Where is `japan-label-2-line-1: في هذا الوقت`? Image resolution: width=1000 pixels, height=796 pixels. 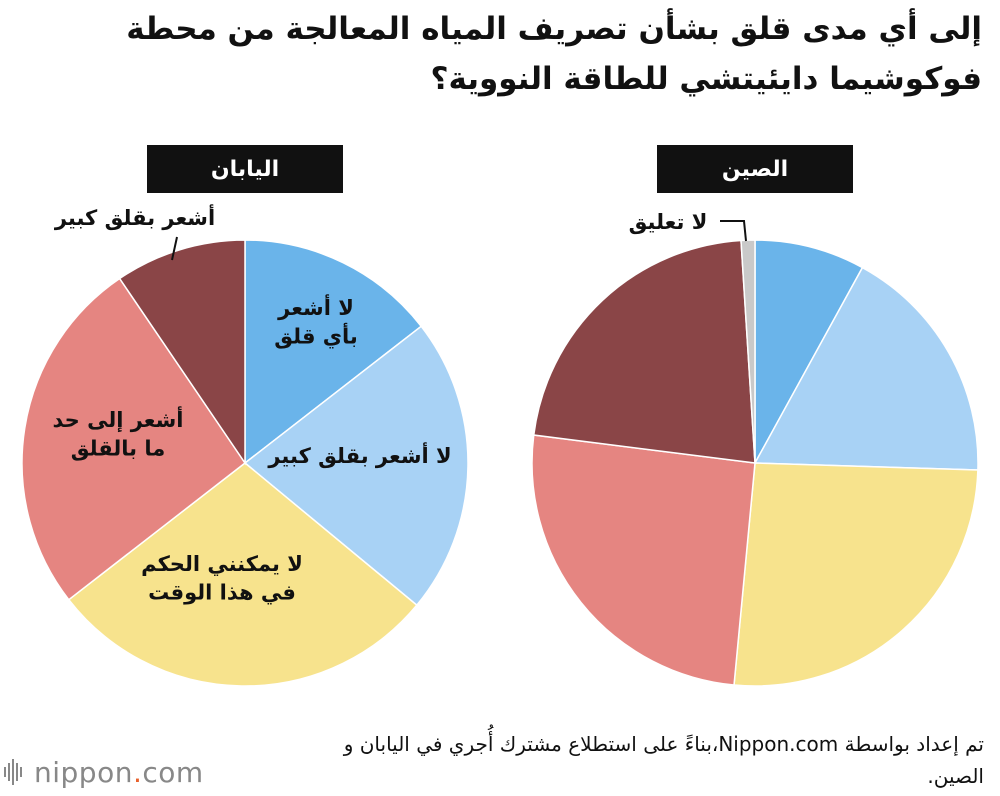
japan-label-2-line-1: في هذا الوقت is located at coordinates (222, 592).